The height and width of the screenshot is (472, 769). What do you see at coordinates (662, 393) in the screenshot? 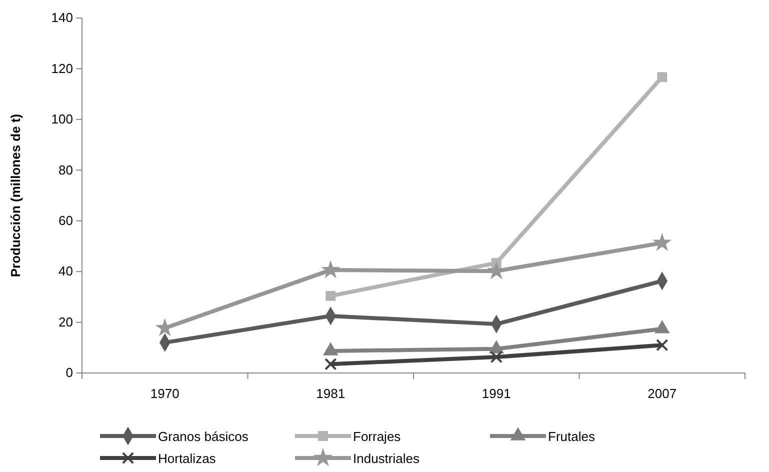
I see `x-tick-label: 2007` at bounding box center [662, 393].